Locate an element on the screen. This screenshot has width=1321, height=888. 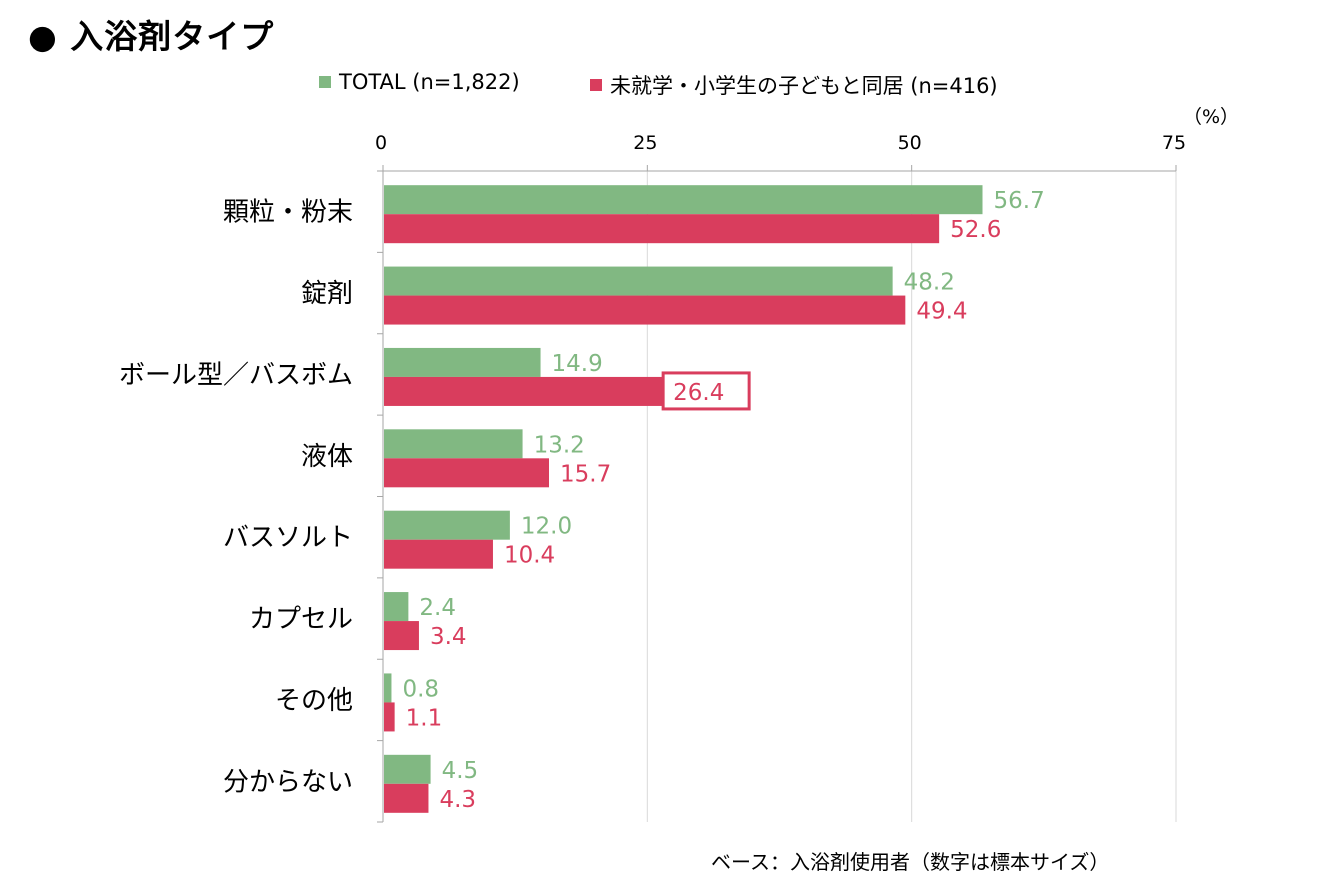
value-label-total: 4.5 is located at coordinates (460, 771).